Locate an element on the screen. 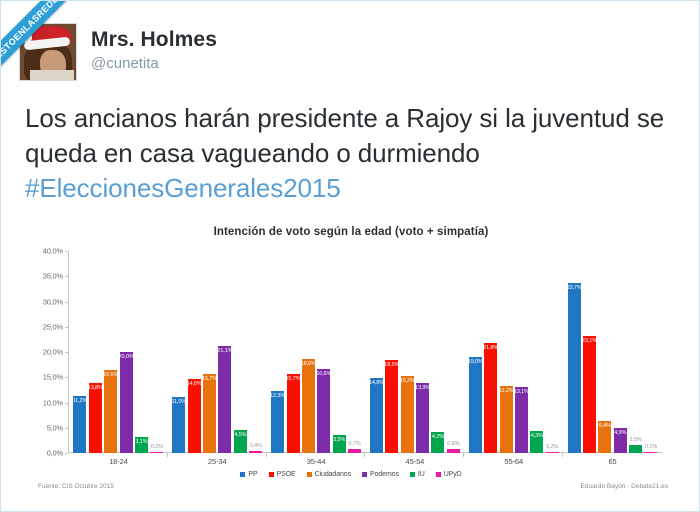 This screenshot has width=700, height=512. bar: 4,5% is located at coordinates (240, 441).